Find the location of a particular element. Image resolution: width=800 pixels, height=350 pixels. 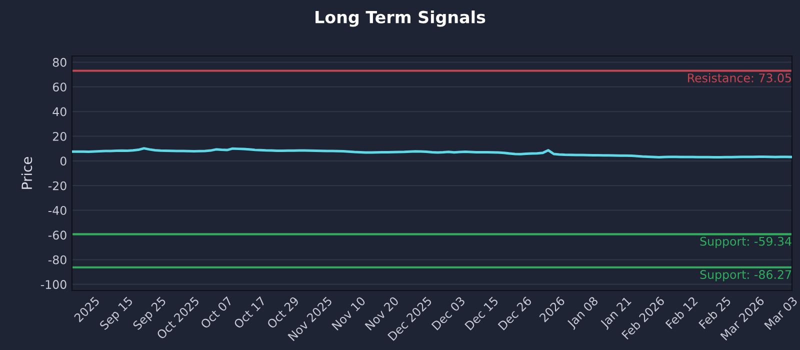

y-tick-label: -60 is located at coordinates (57, 235).